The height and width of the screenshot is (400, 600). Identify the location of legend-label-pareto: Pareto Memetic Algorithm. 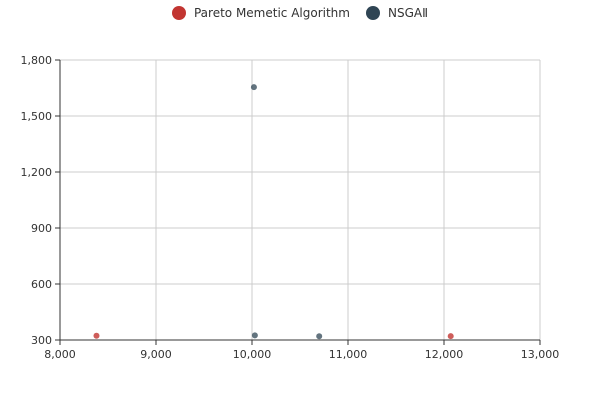
(271, 13).